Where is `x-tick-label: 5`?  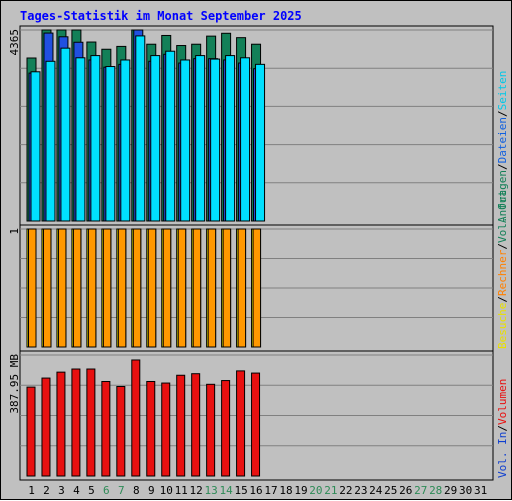
x-tick-label: 5 is located at coordinates (91, 490).